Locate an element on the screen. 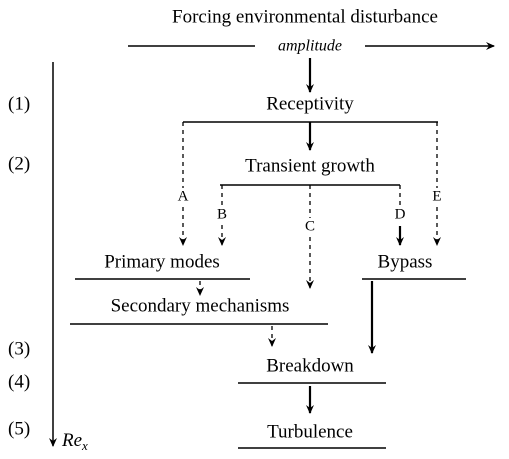 This screenshot has height=459, width=509. stage: (3) is located at coordinates (19, 348).